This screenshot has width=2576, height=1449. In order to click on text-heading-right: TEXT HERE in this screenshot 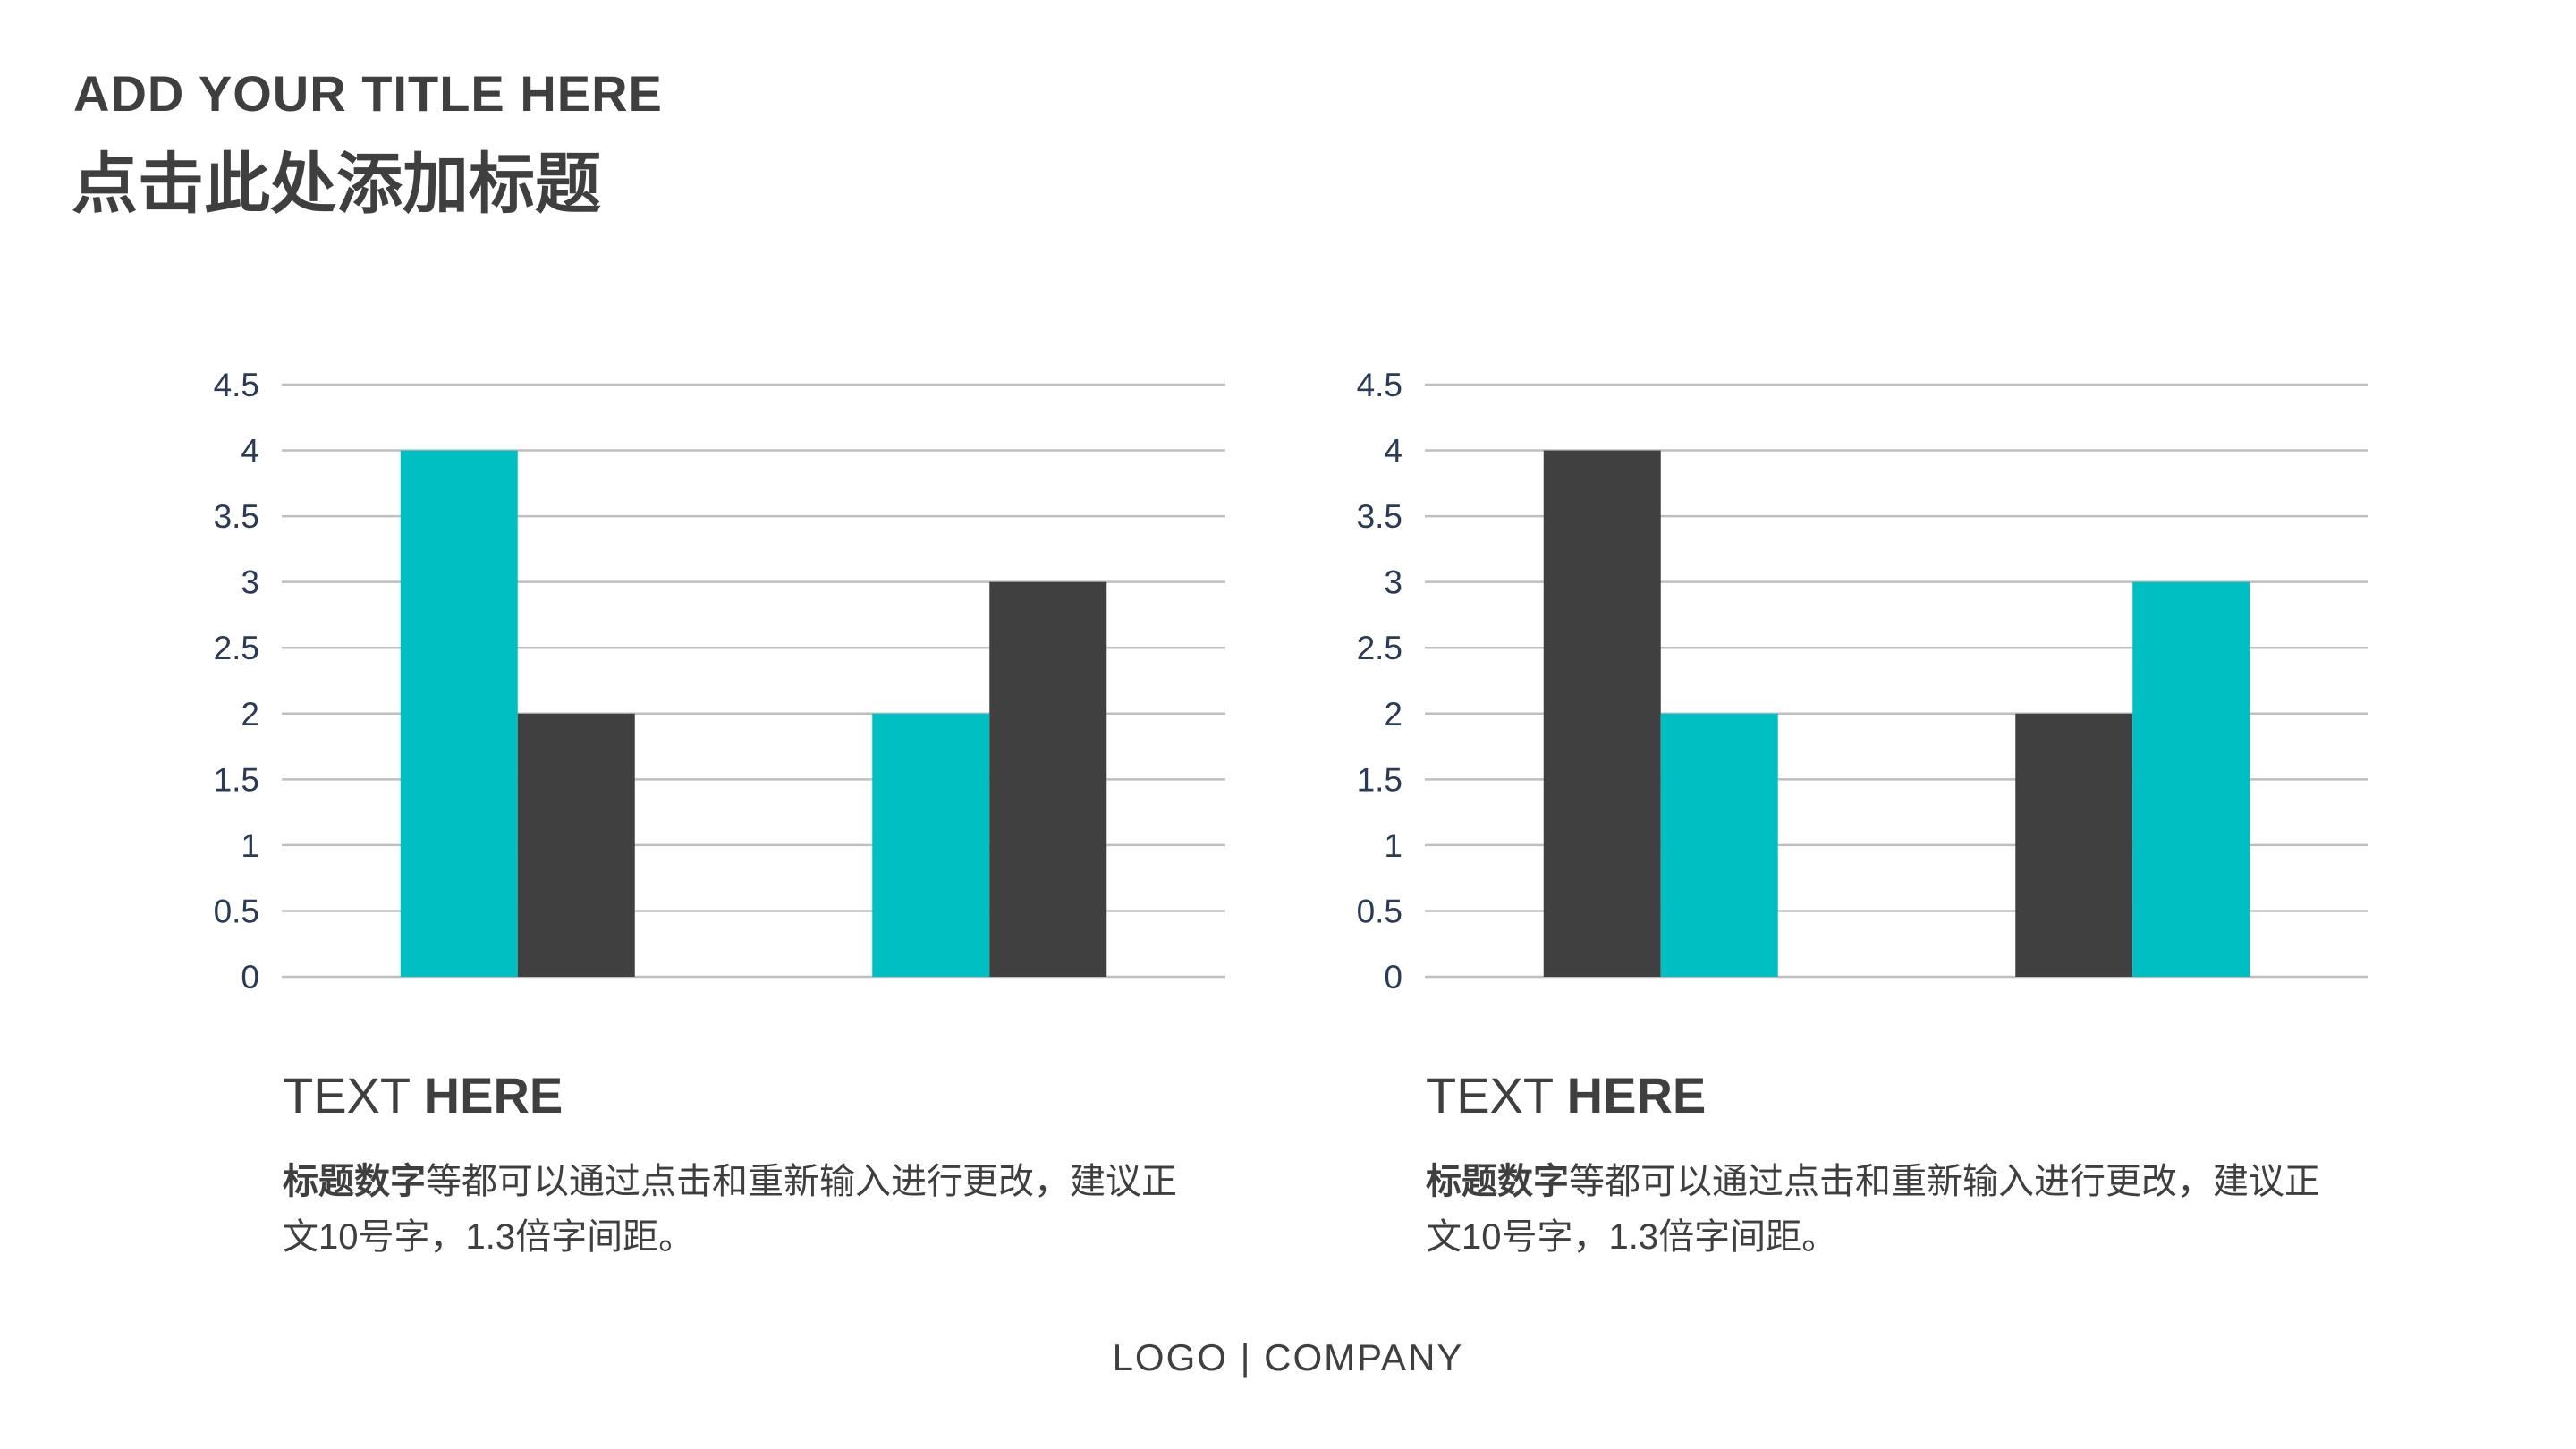, I will do `click(1566, 1095)`.